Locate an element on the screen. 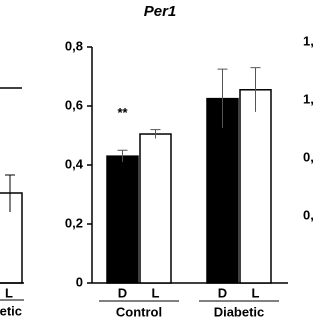 Image resolution: width=320 pixels, height=320 pixels. fragment-label: Diabetic is located at coordinates (11, 310).